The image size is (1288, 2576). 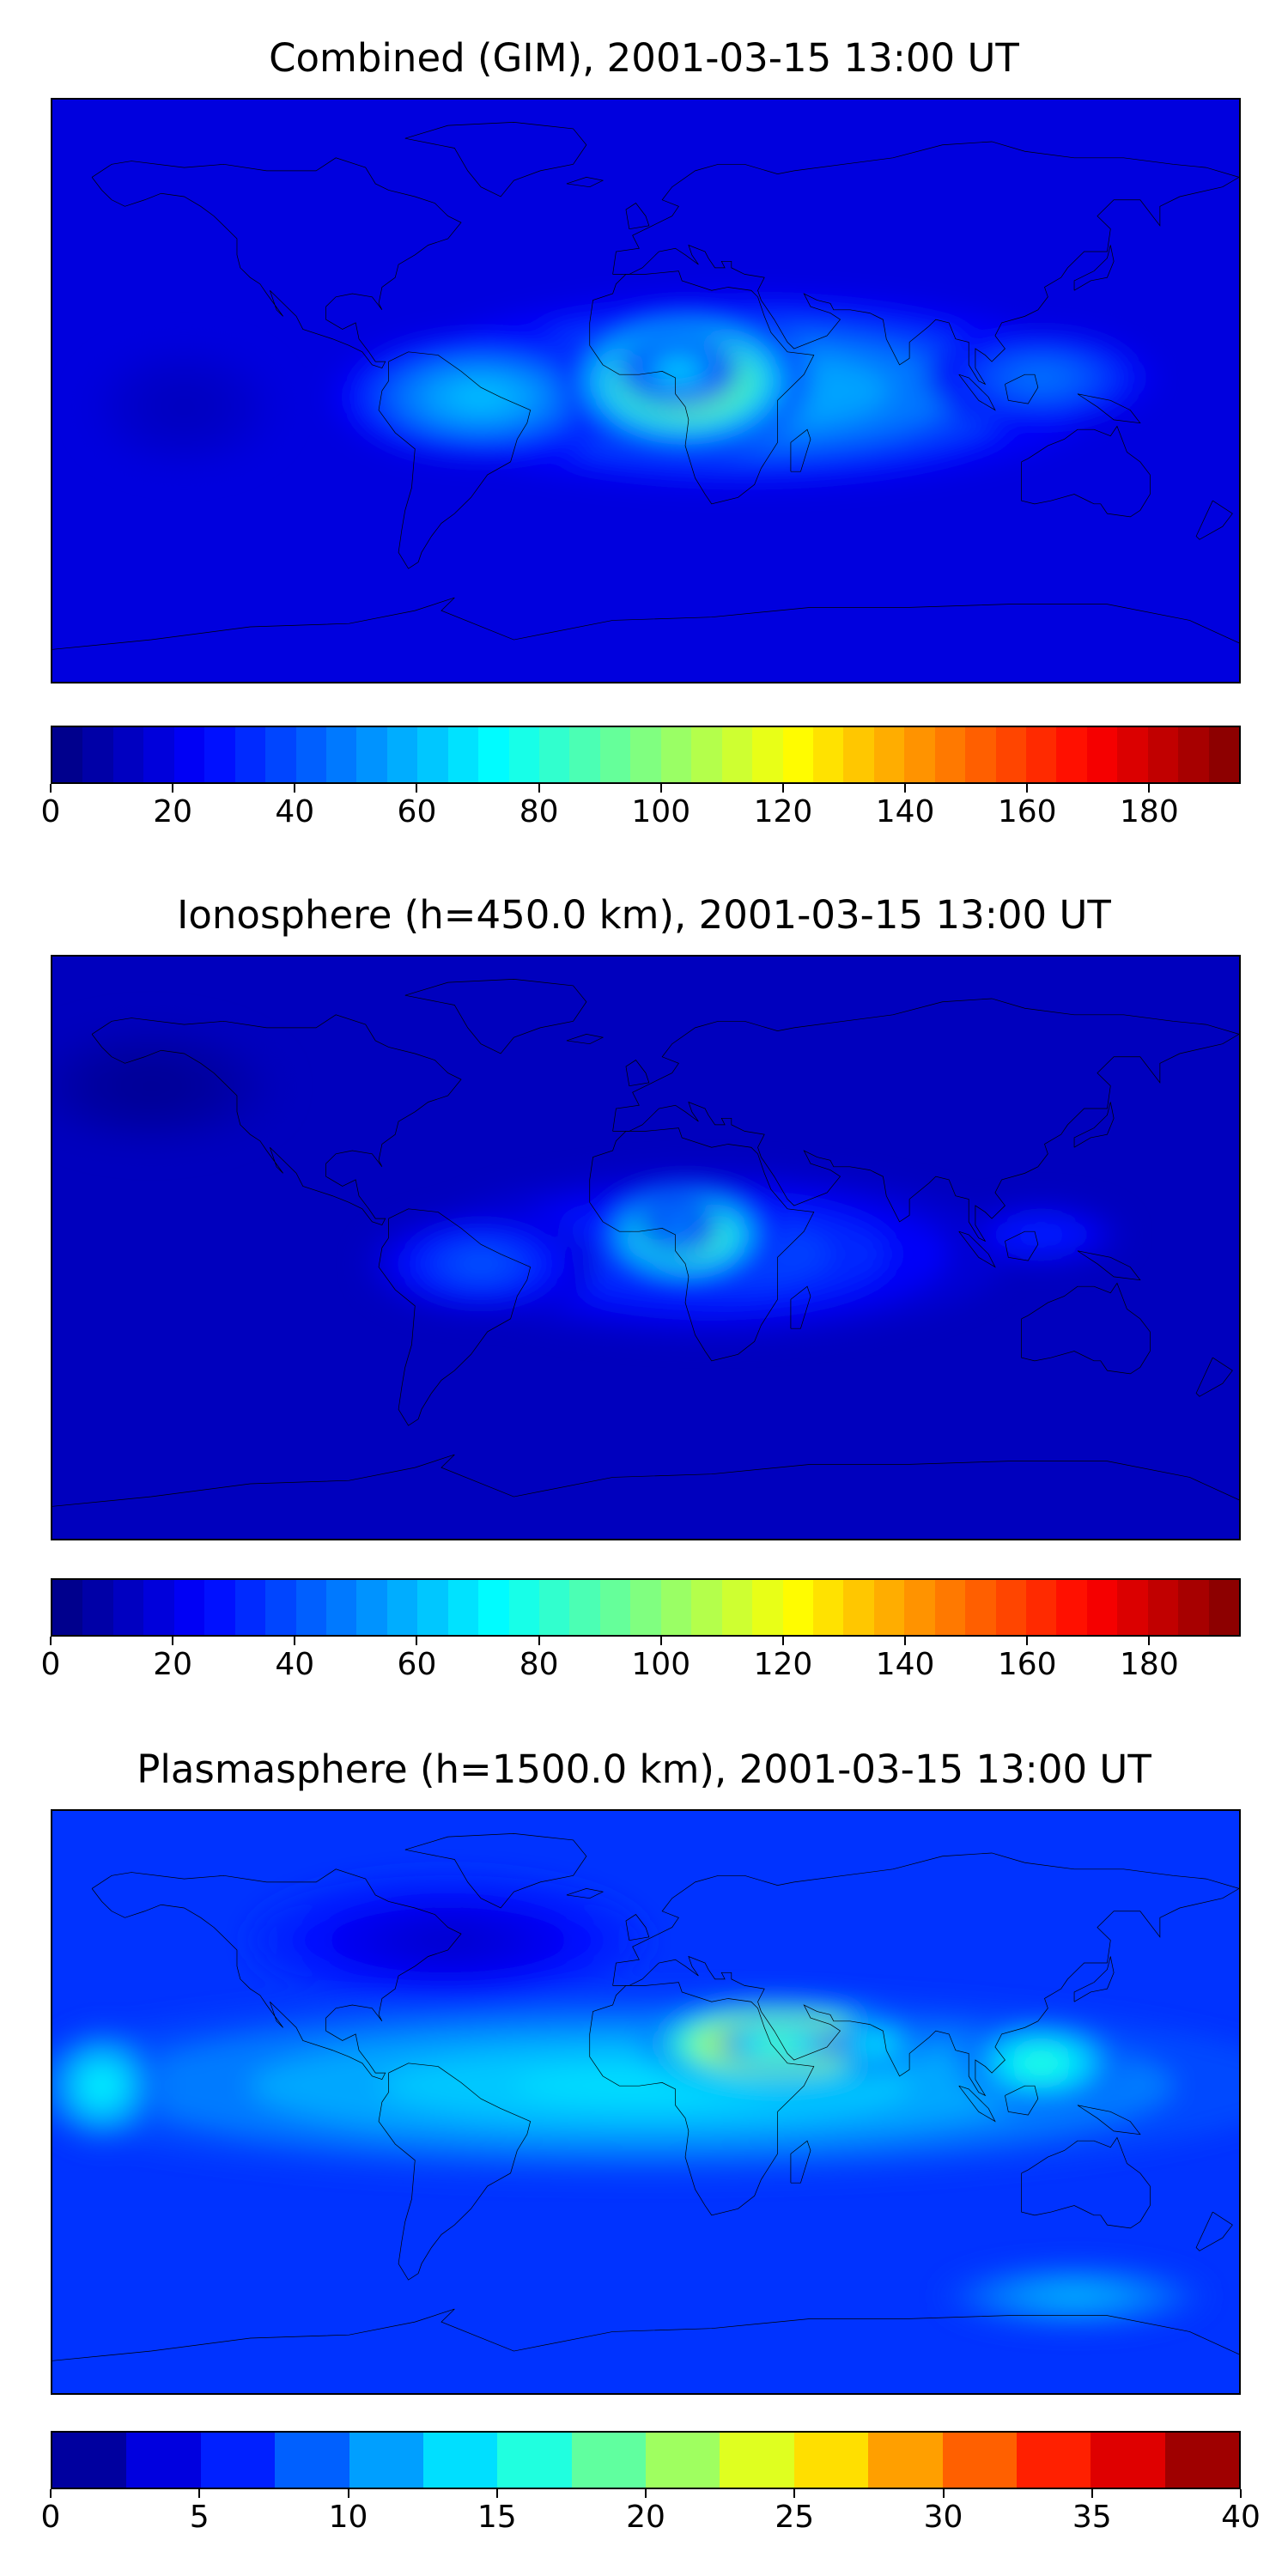 I want to click on colorbar-tick-label: 60, so click(x=417, y=812).